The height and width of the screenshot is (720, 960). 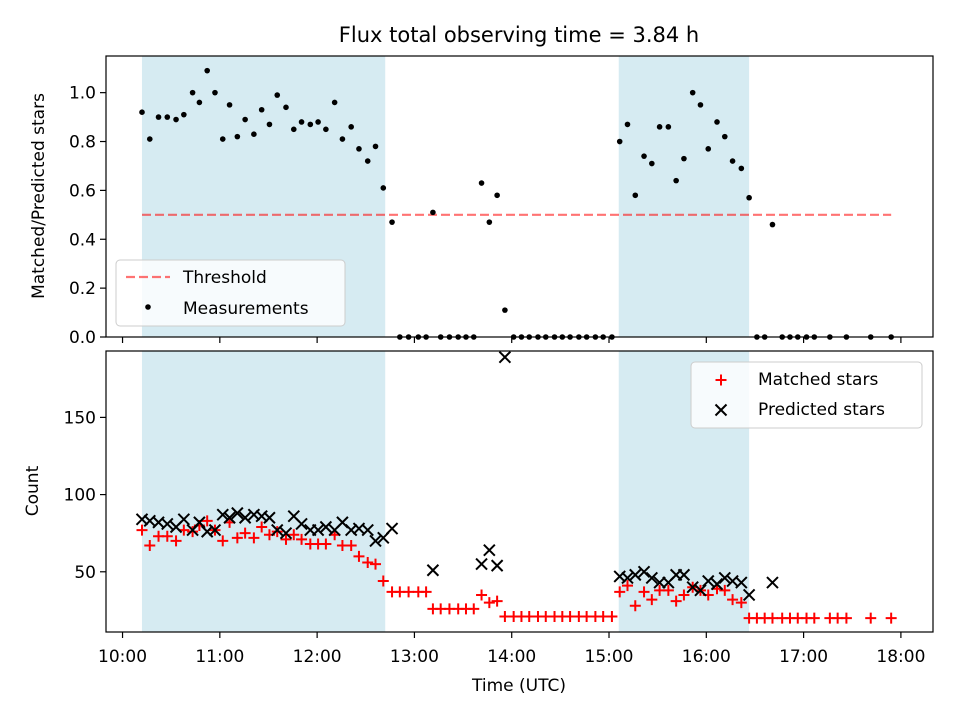 I want to click on chart-title: Flux total observing time = 3.84 h, so click(x=519, y=35).